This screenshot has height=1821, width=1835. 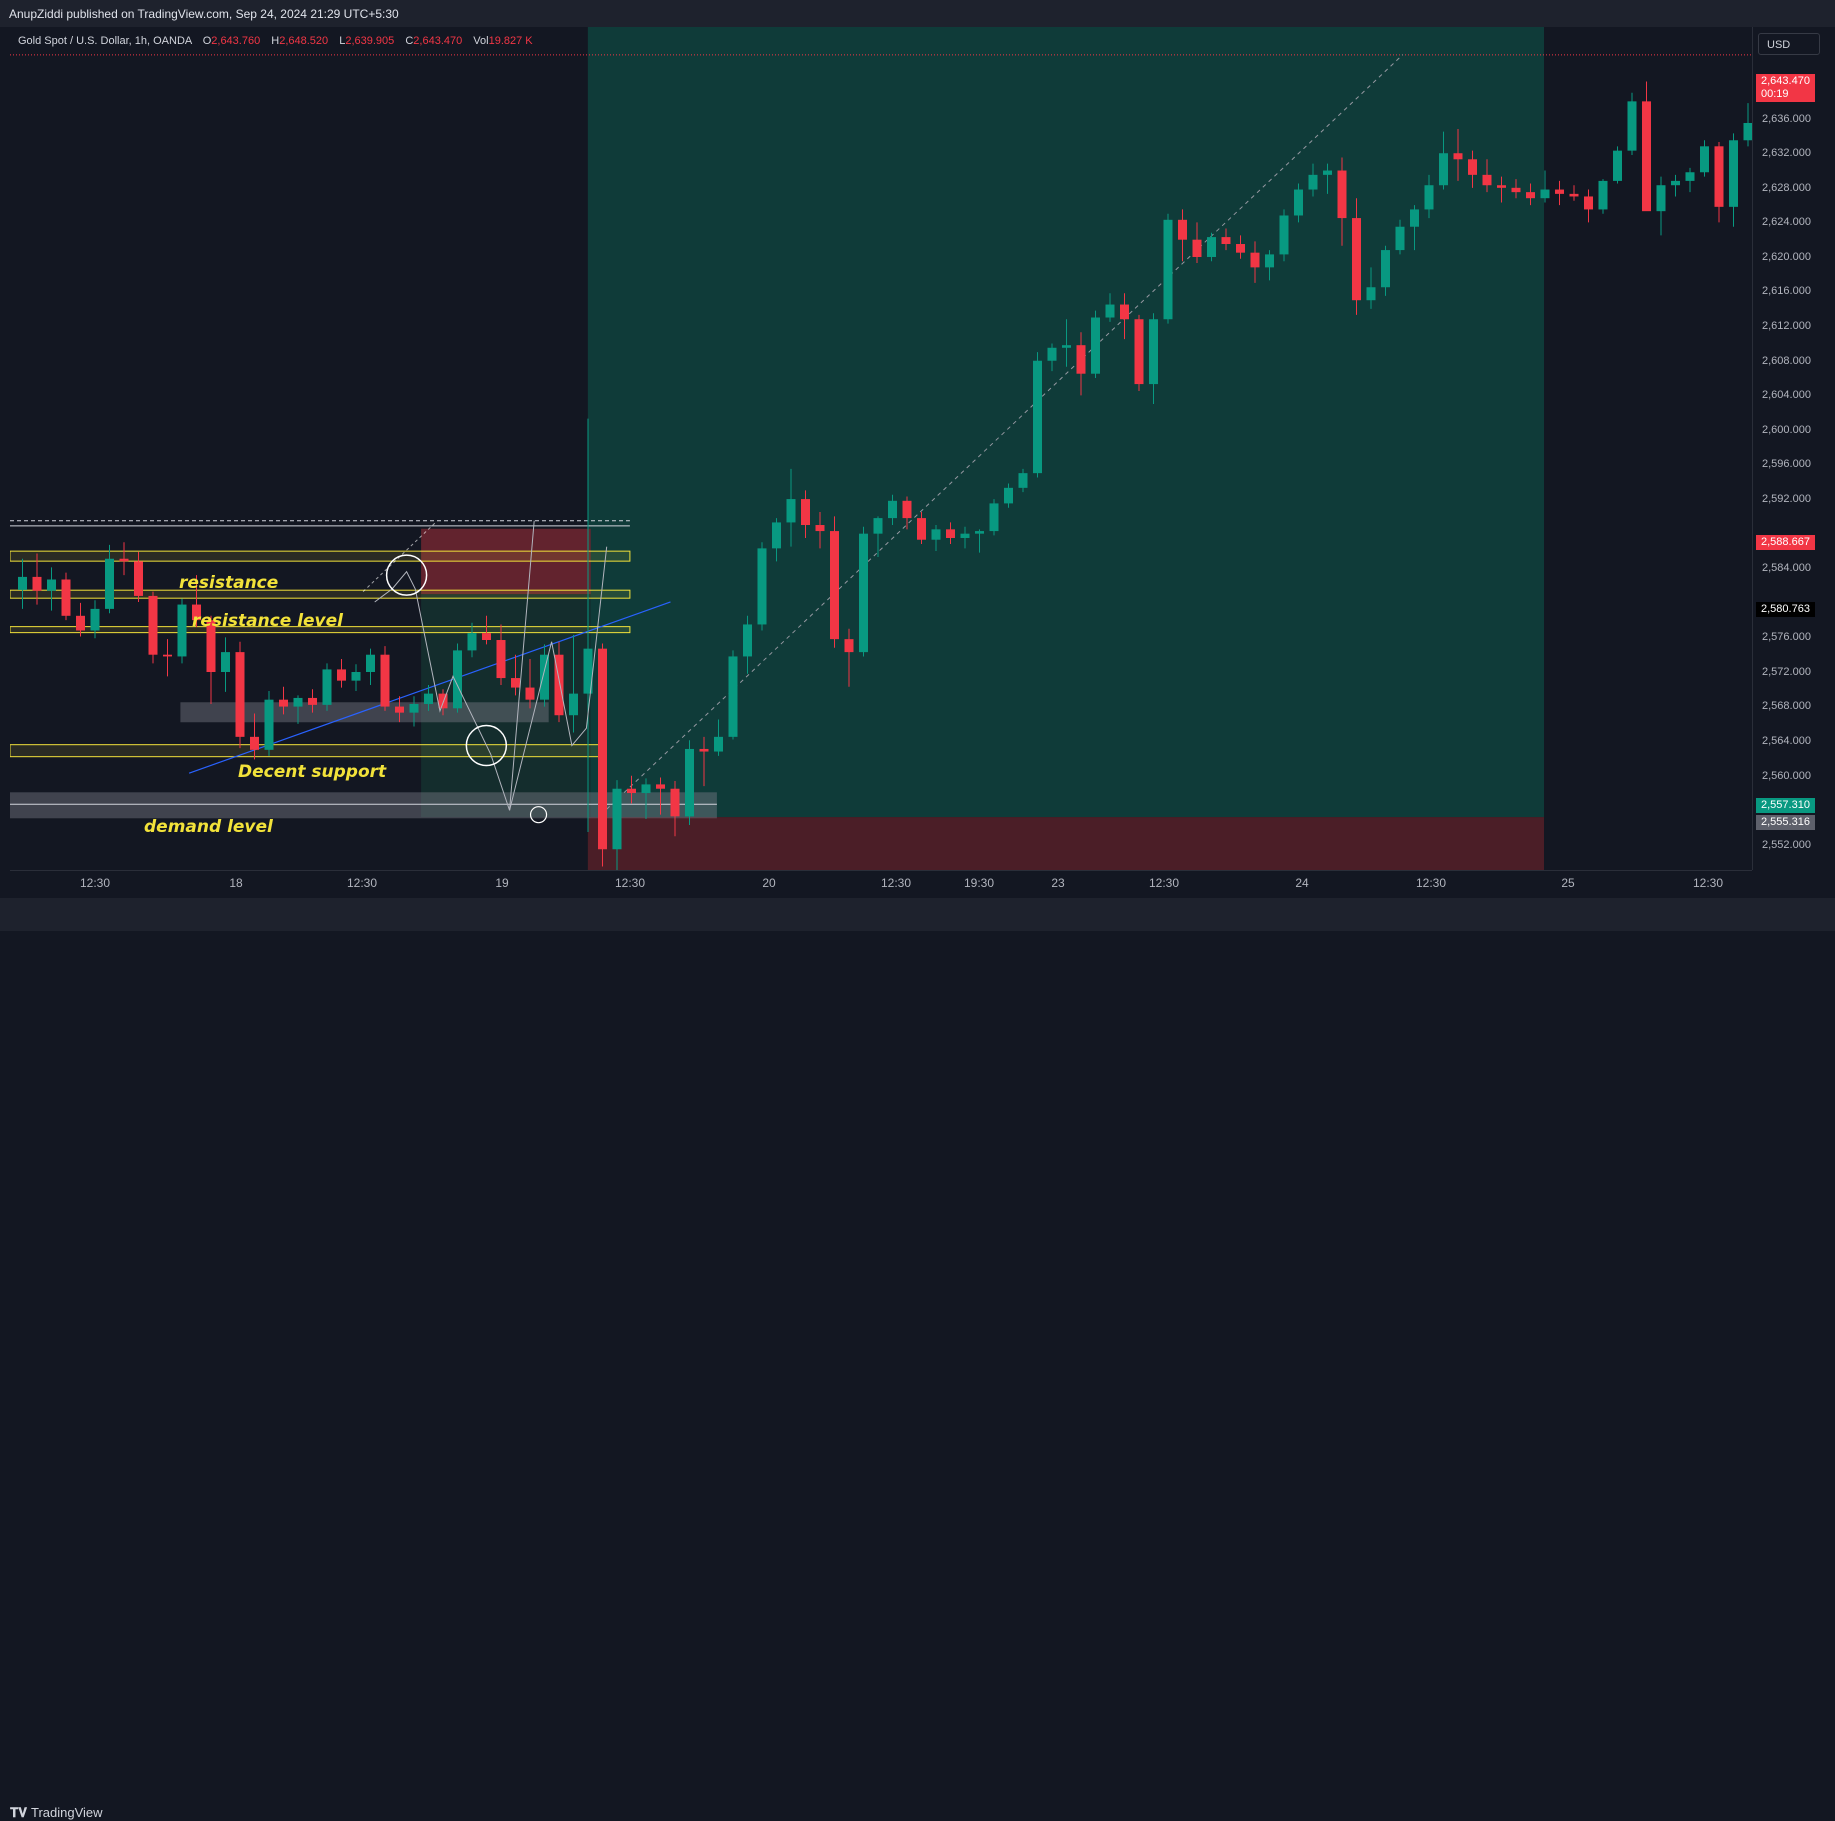 I want to click on annotation-demand-level: demand level, so click(x=208, y=827).